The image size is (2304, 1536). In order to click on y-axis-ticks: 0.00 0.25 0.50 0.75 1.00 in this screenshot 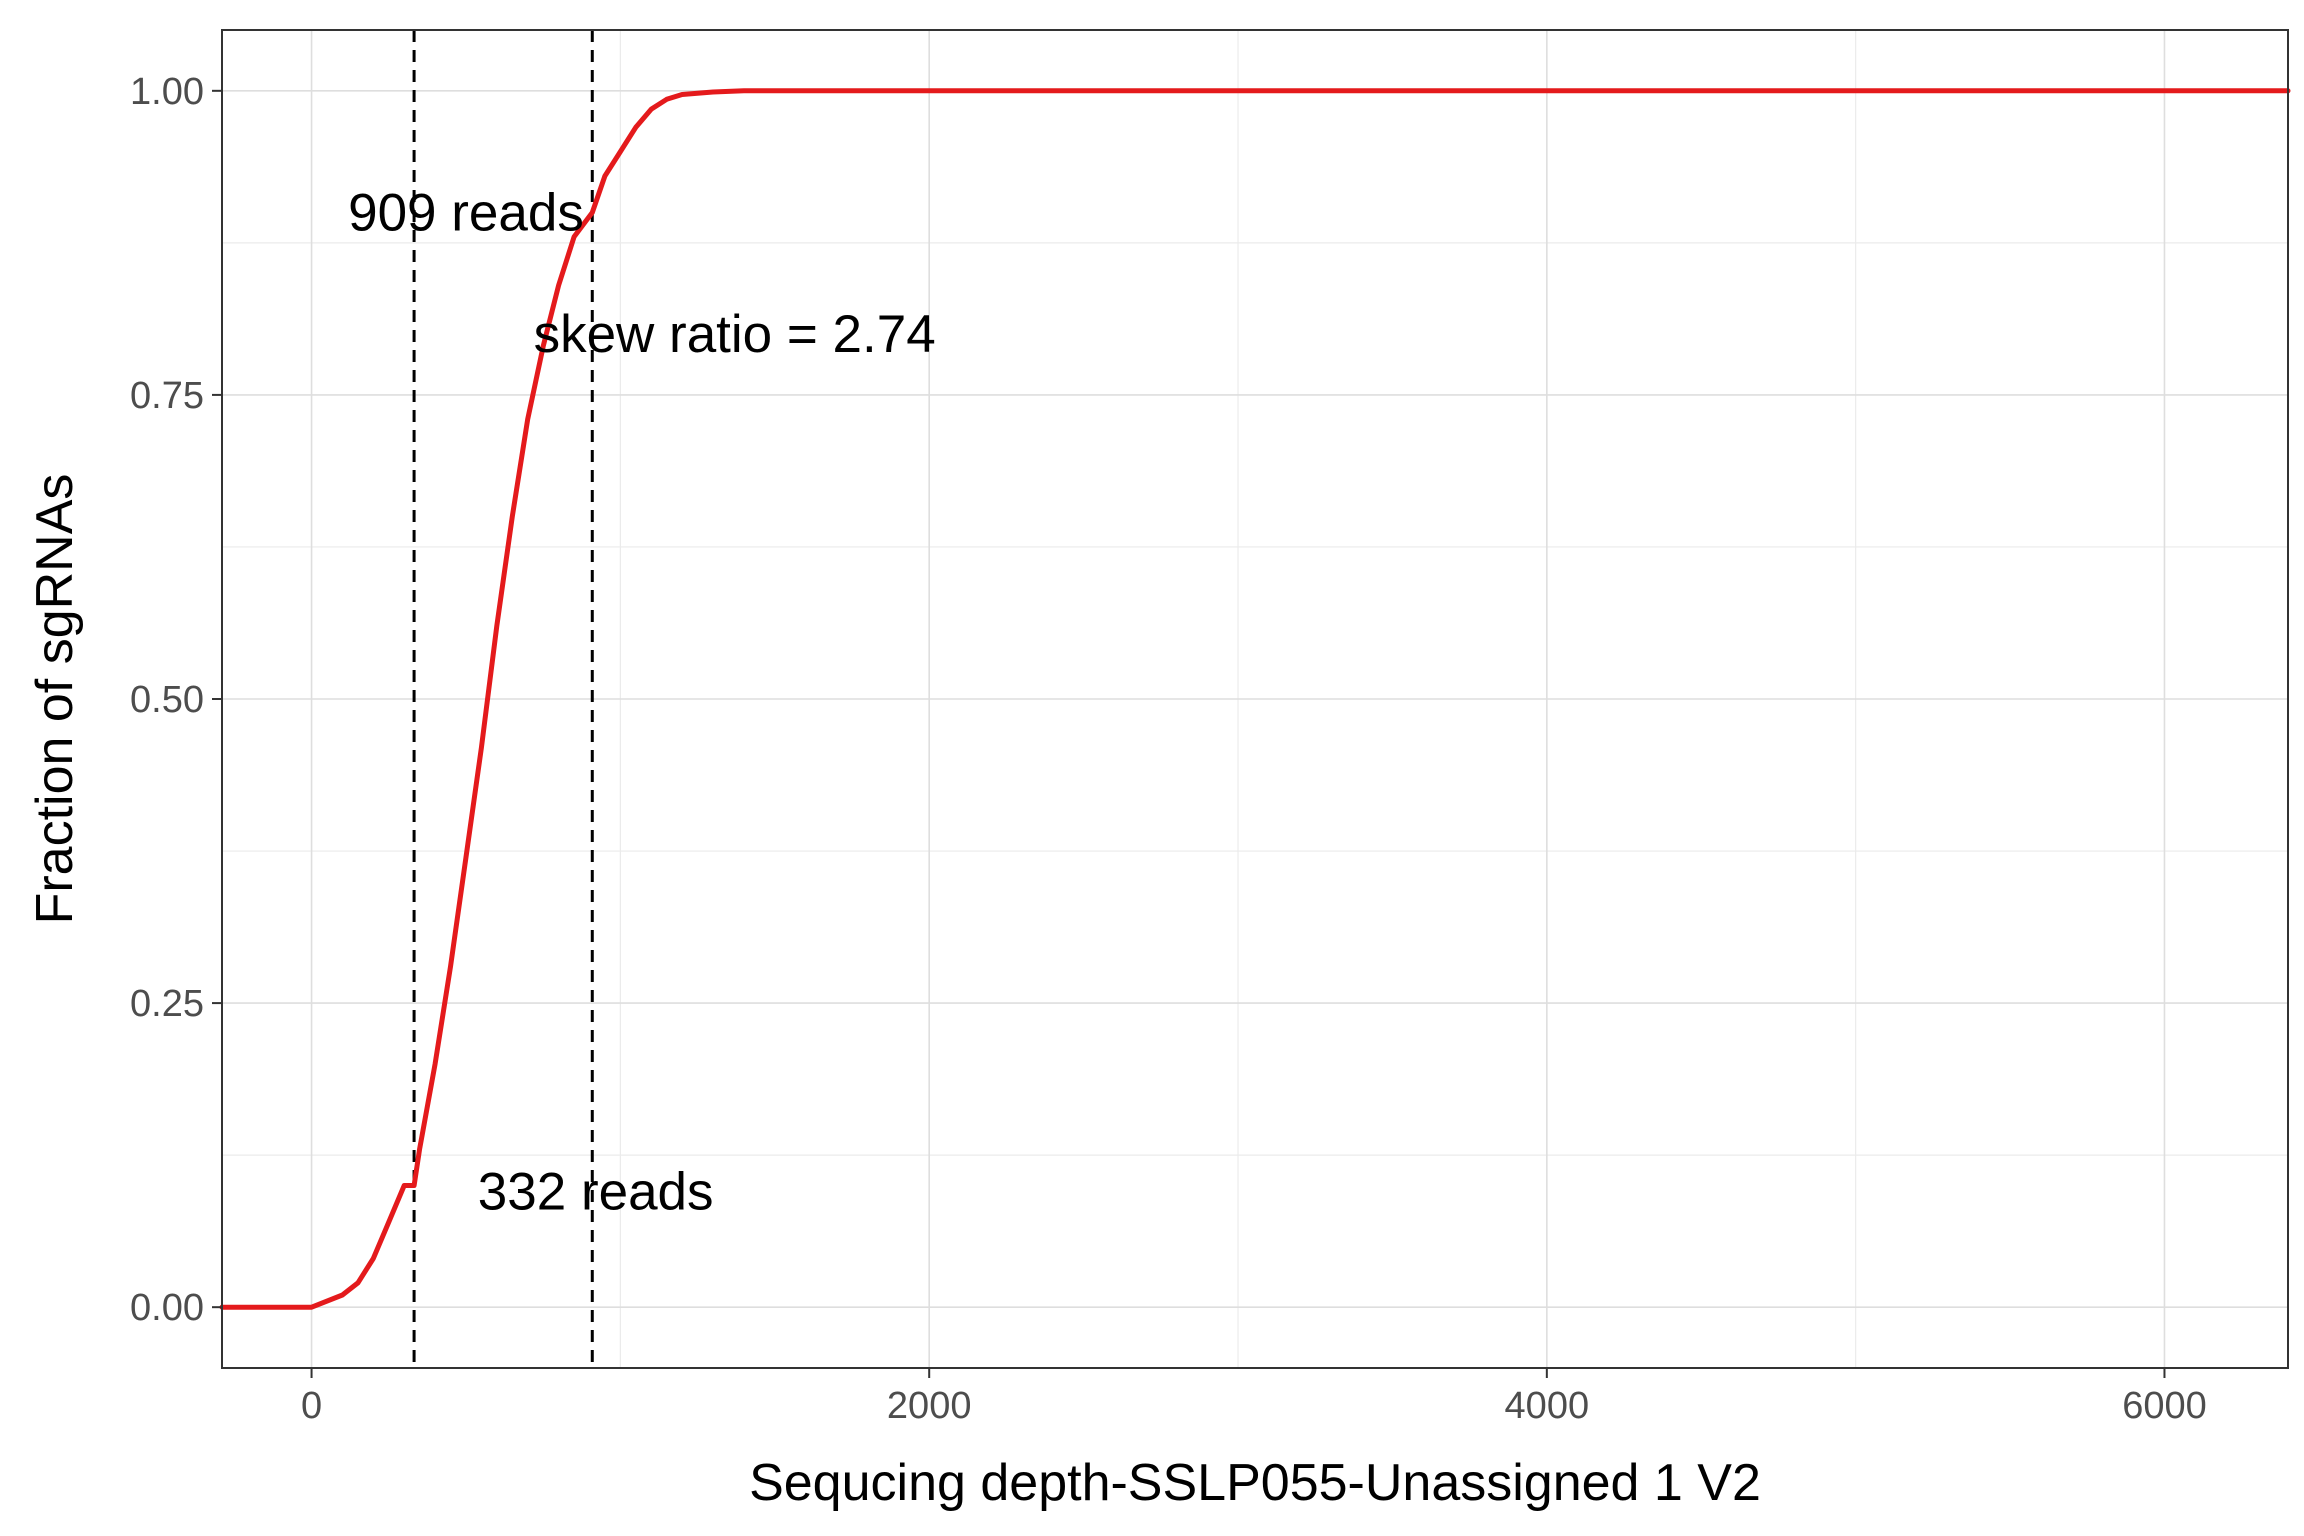, I will do `click(176, 700)`.